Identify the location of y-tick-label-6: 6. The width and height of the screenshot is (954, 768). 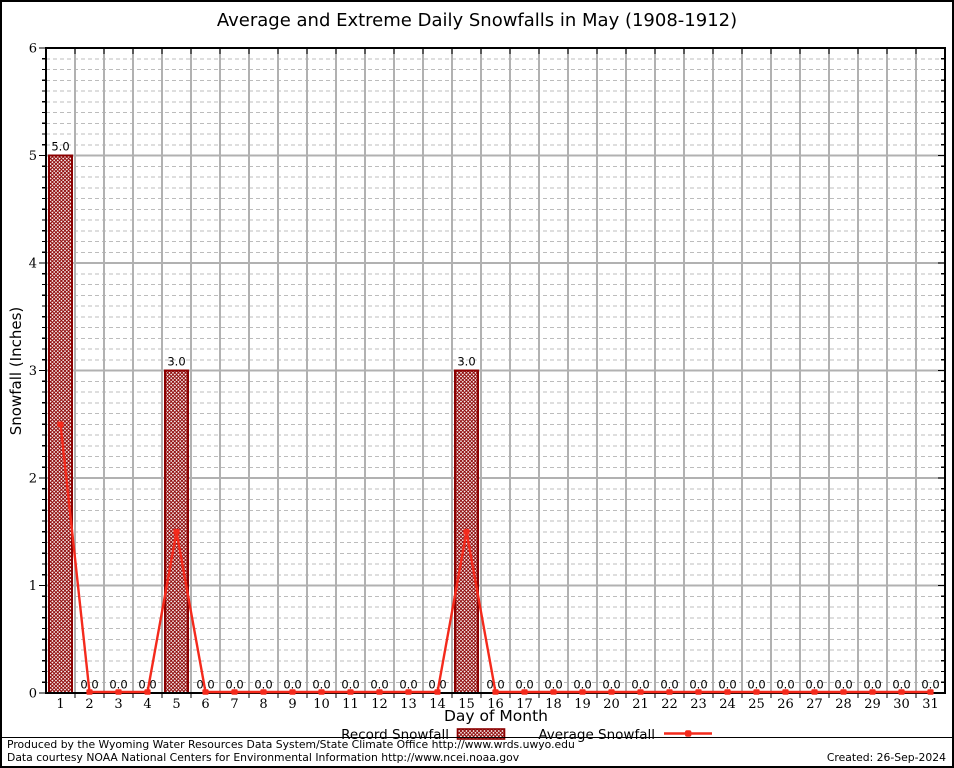
(33, 49).